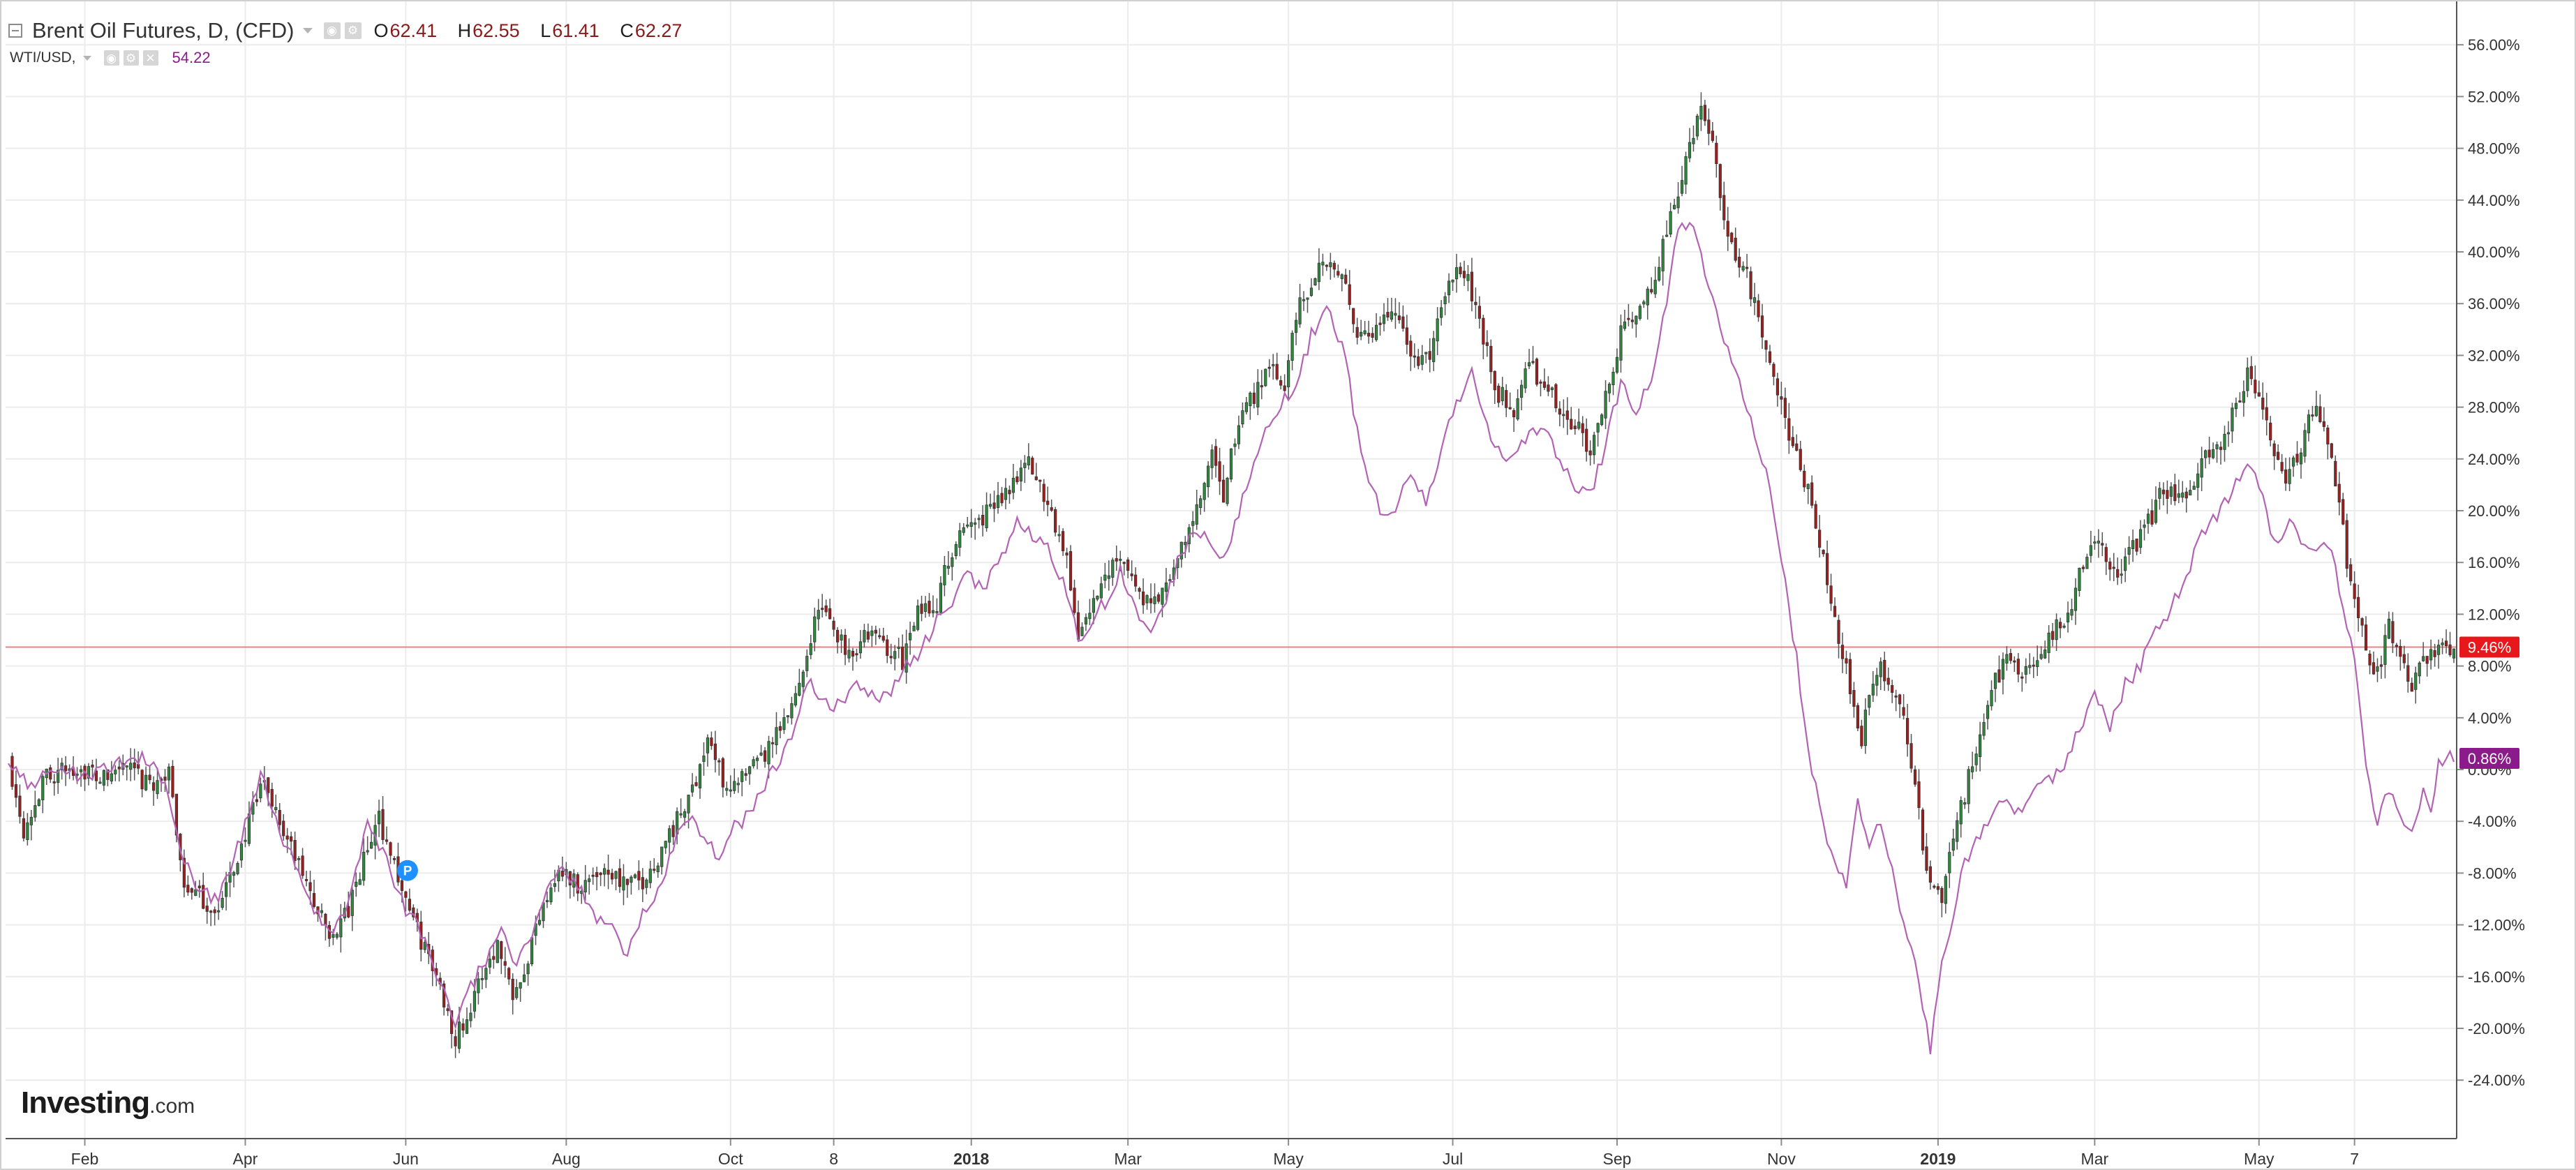 The image size is (2576, 1170). What do you see at coordinates (2095, 1159) in the screenshot?
I see `x-tick-label: Mar` at bounding box center [2095, 1159].